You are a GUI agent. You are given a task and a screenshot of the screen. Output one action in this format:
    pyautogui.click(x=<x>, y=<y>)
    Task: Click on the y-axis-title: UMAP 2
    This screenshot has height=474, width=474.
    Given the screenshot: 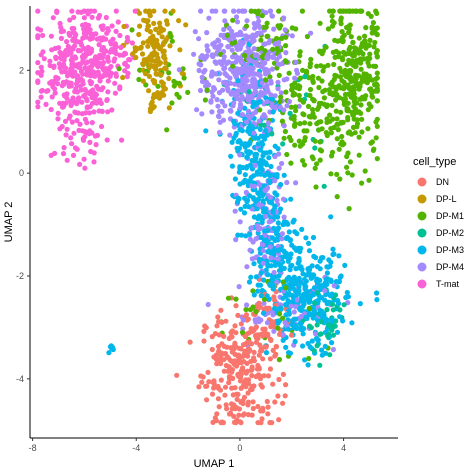 What is the action you would take?
    pyautogui.click(x=9, y=222)
    